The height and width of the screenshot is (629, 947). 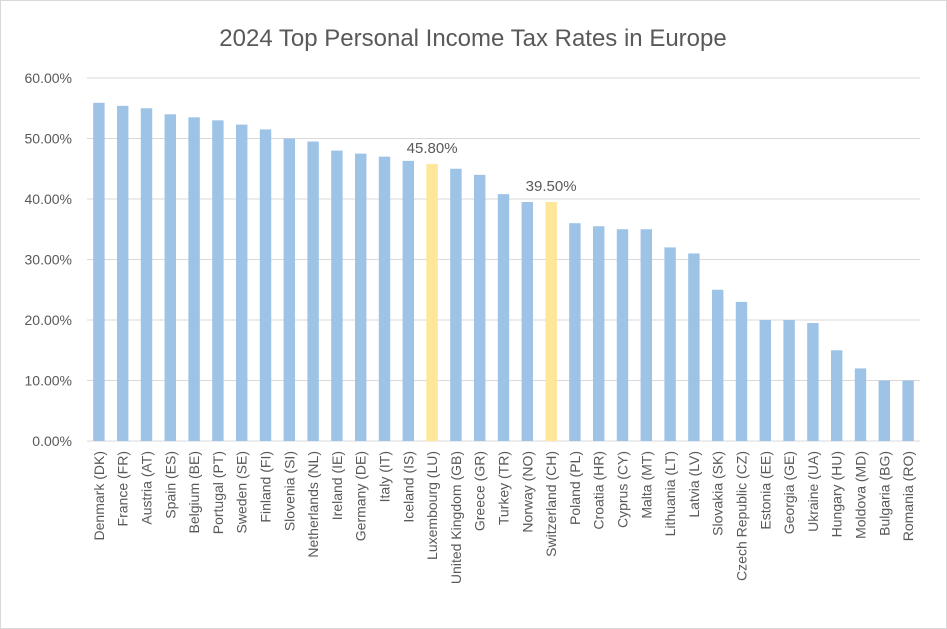 I want to click on x-tick-label: Turkey (TR), so click(x=504, y=488).